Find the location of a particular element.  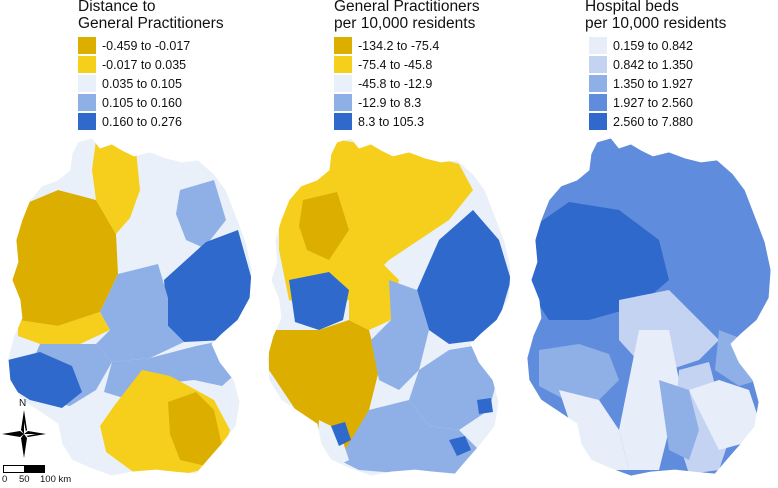

scale-bar: 0 50 100 km is located at coordinates (47, 475).